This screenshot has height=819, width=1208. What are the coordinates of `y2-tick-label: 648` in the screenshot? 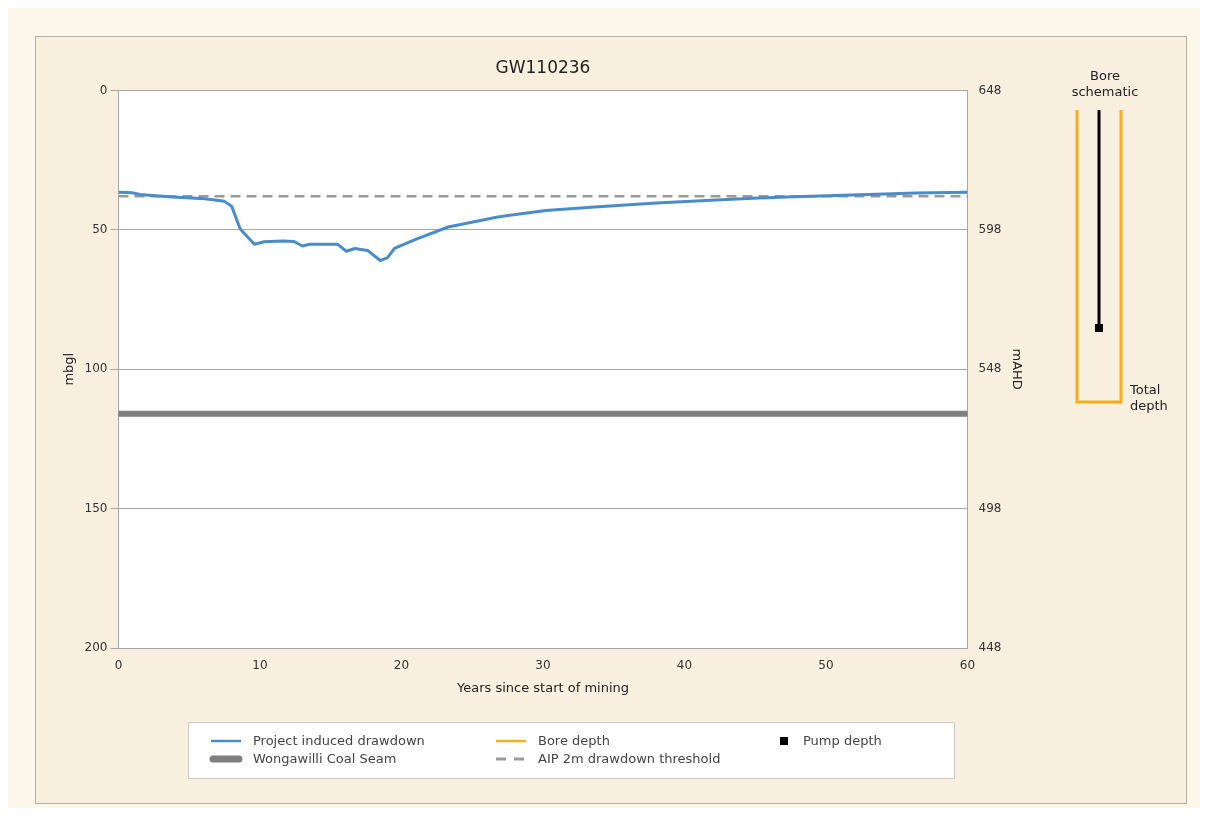 It's located at (990, 89).